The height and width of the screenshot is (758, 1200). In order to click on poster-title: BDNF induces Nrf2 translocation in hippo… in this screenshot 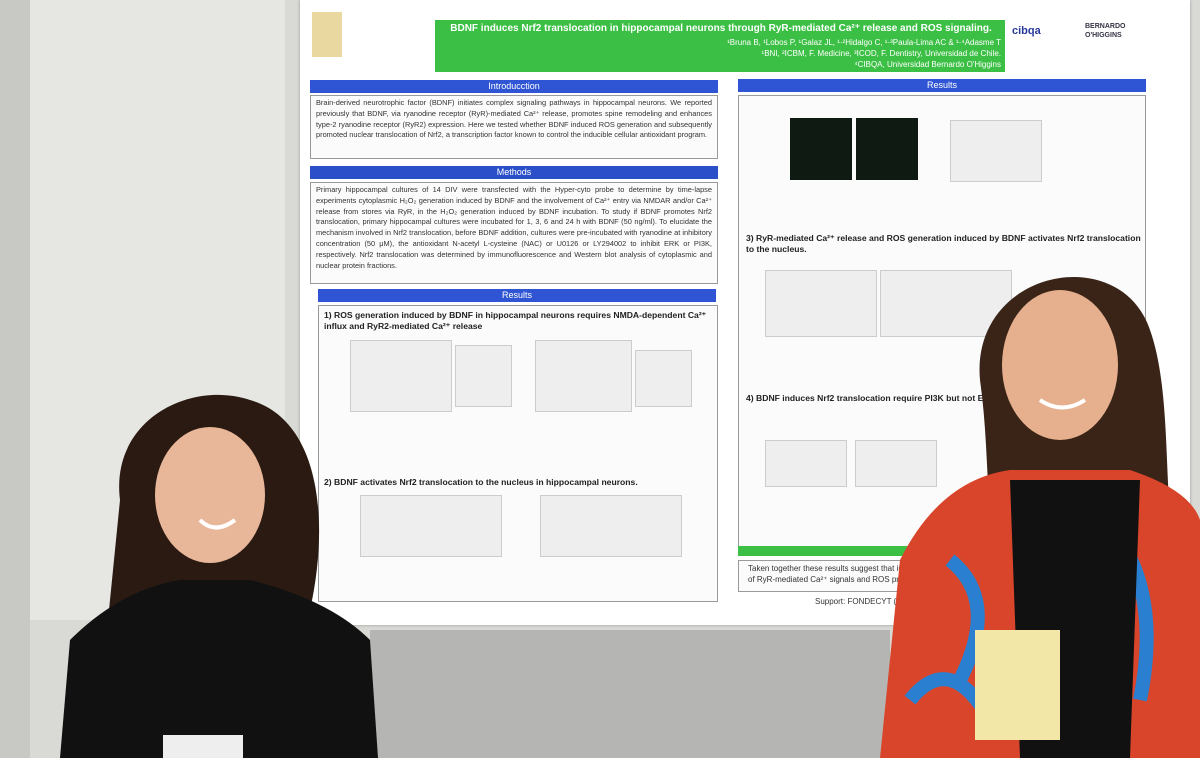, I will do `click(721, 28)`.